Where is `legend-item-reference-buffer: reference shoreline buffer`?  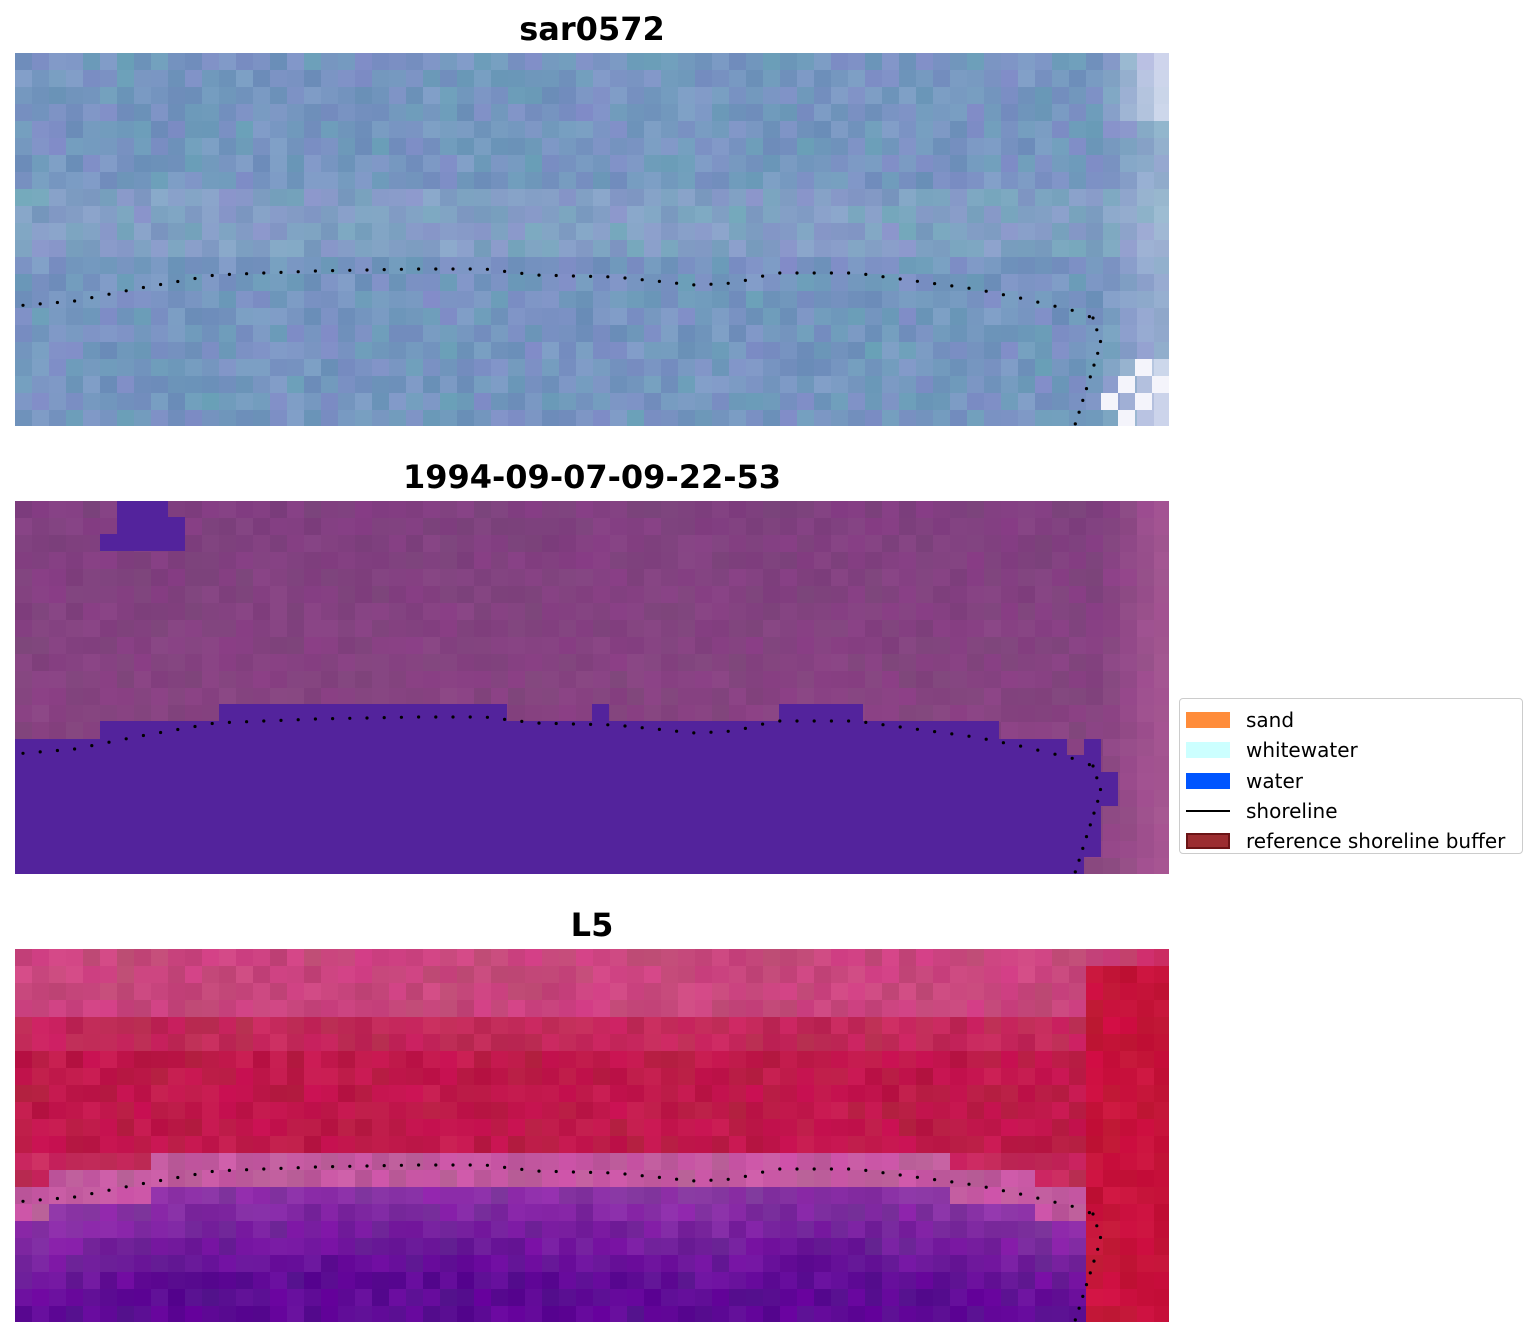
legend-item-reference-buffer: reference shoreline buffer is located at coordinates (1351, 841).